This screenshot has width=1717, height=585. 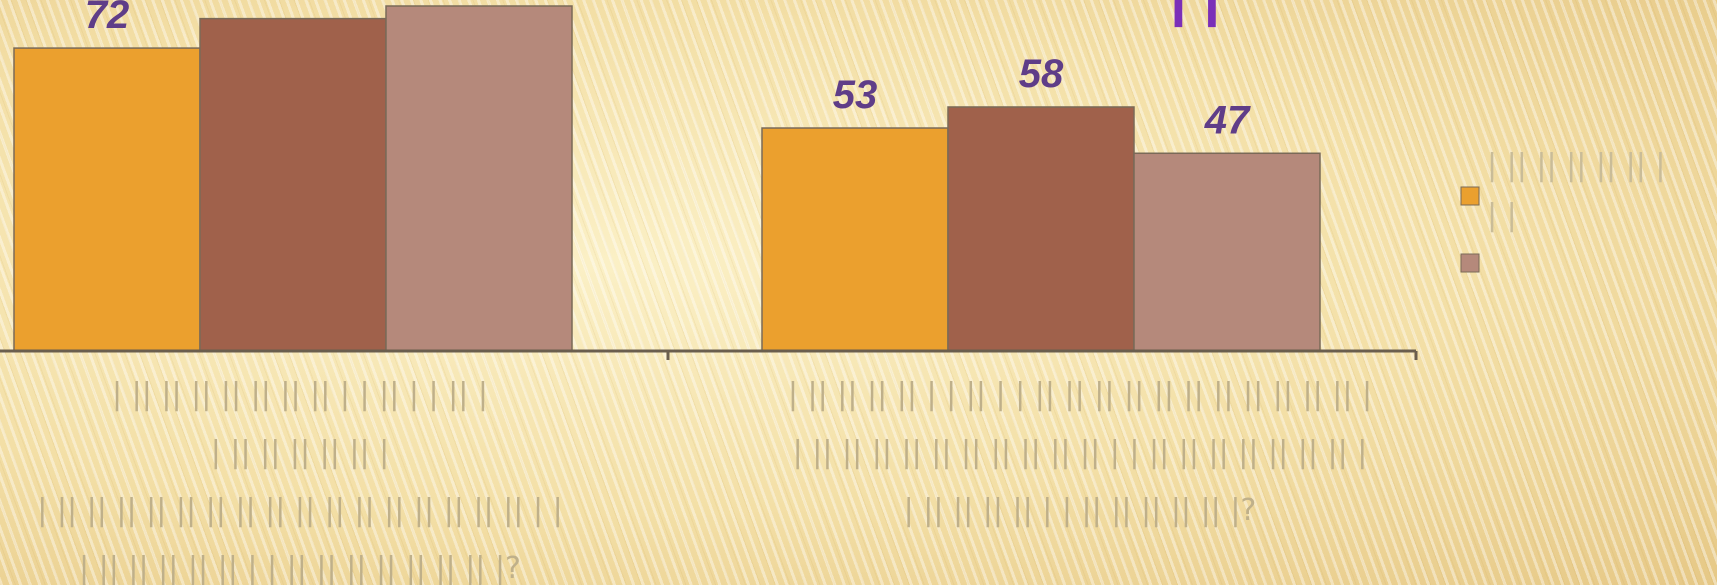 I want to click on legend-entry-1: | || || || || || | | |, so click(x=1576, y=190).